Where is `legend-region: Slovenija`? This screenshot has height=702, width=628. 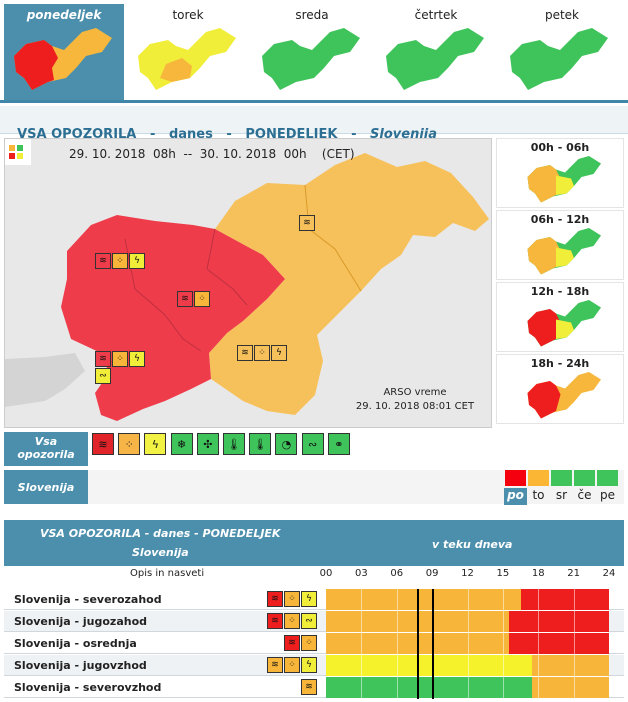 legend-region: Slovenija is located at coordinates (46, 487).